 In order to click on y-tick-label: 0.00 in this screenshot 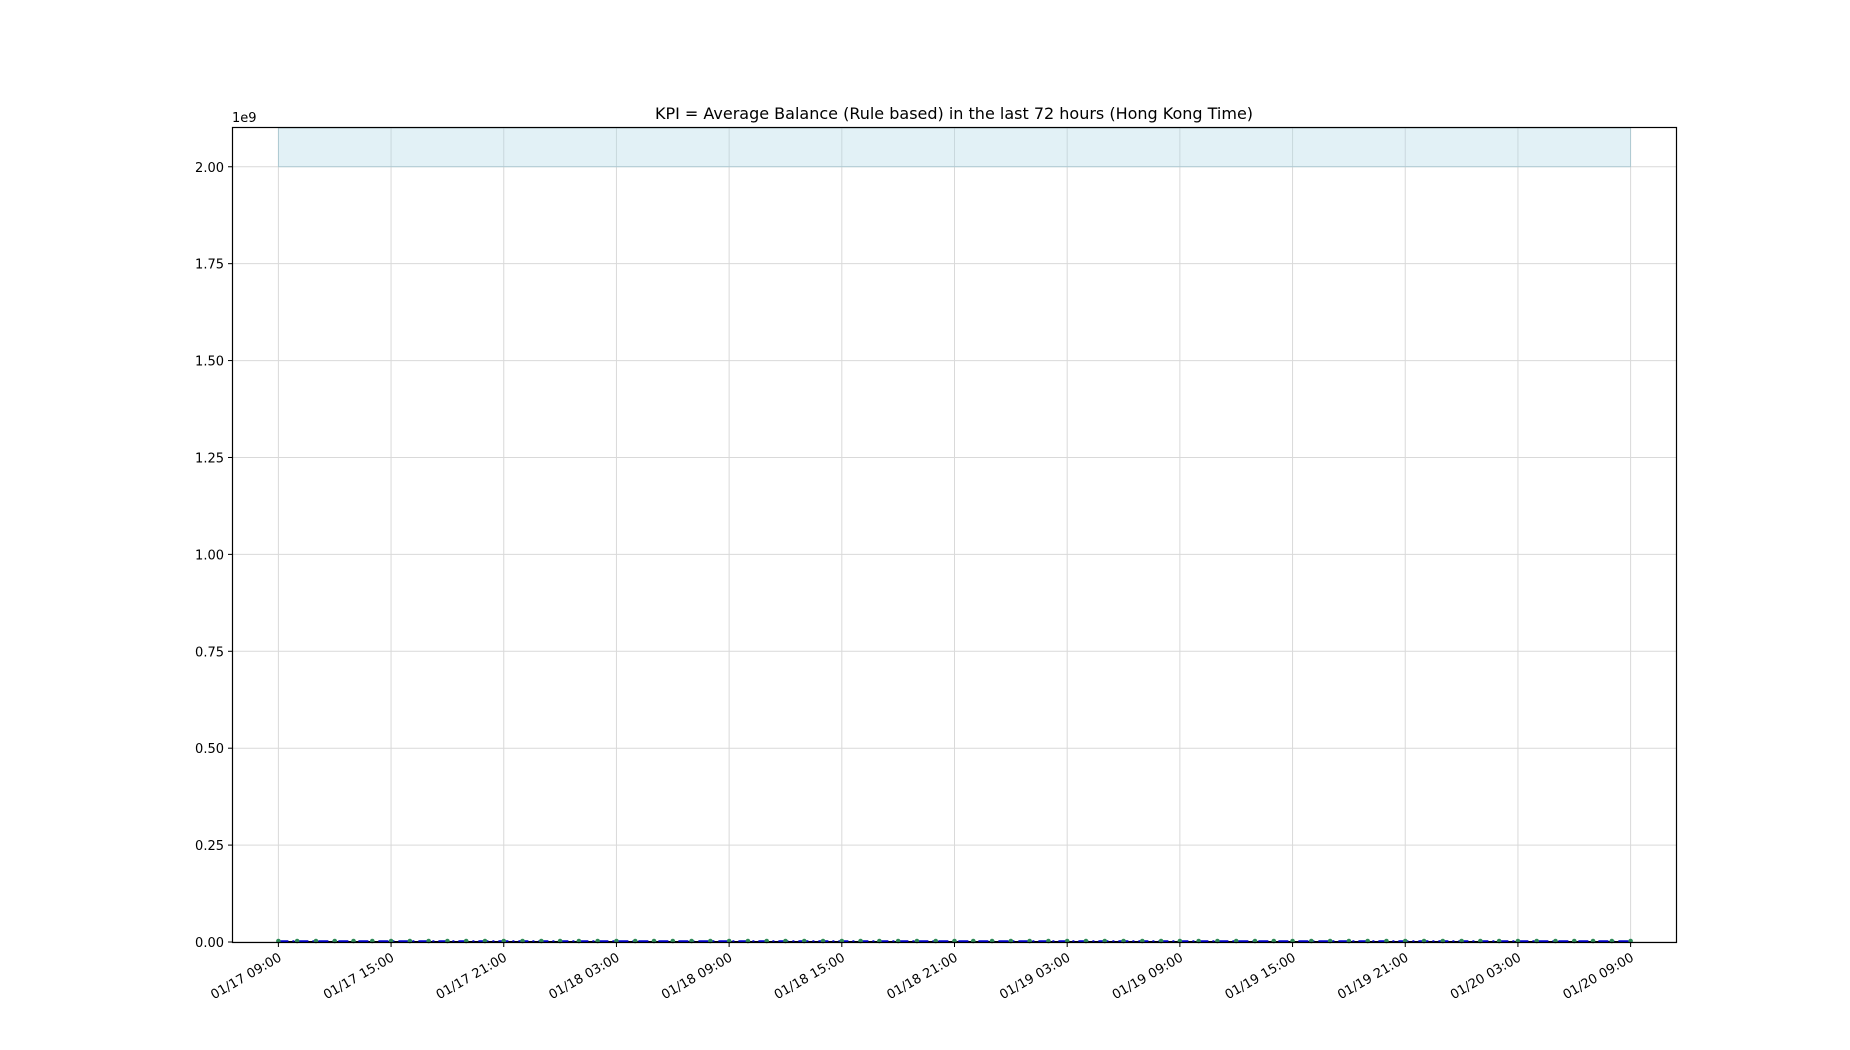, I will do `click(209, 943)`.